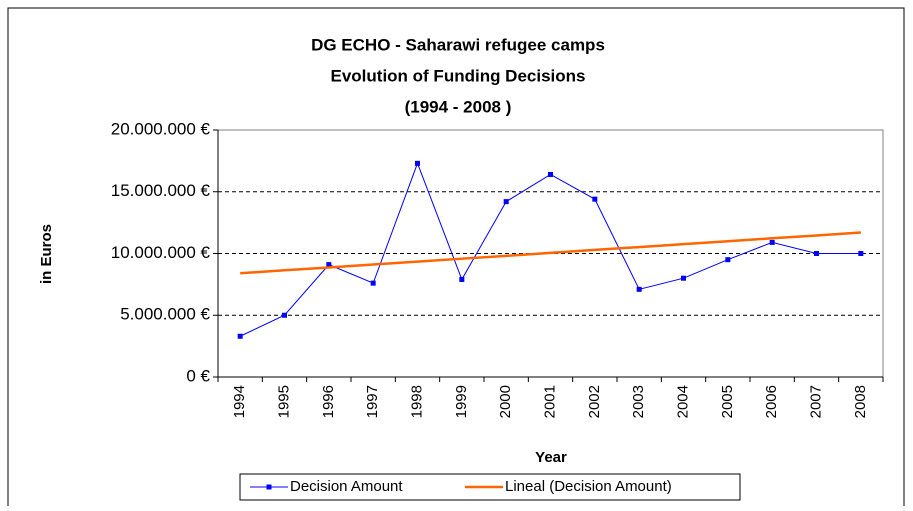 The width and height of the screenshot is (913, 511). Describe the element at coordinates (860, 401) in the screenshot. I see `x-tick-label: 2008` at that location.